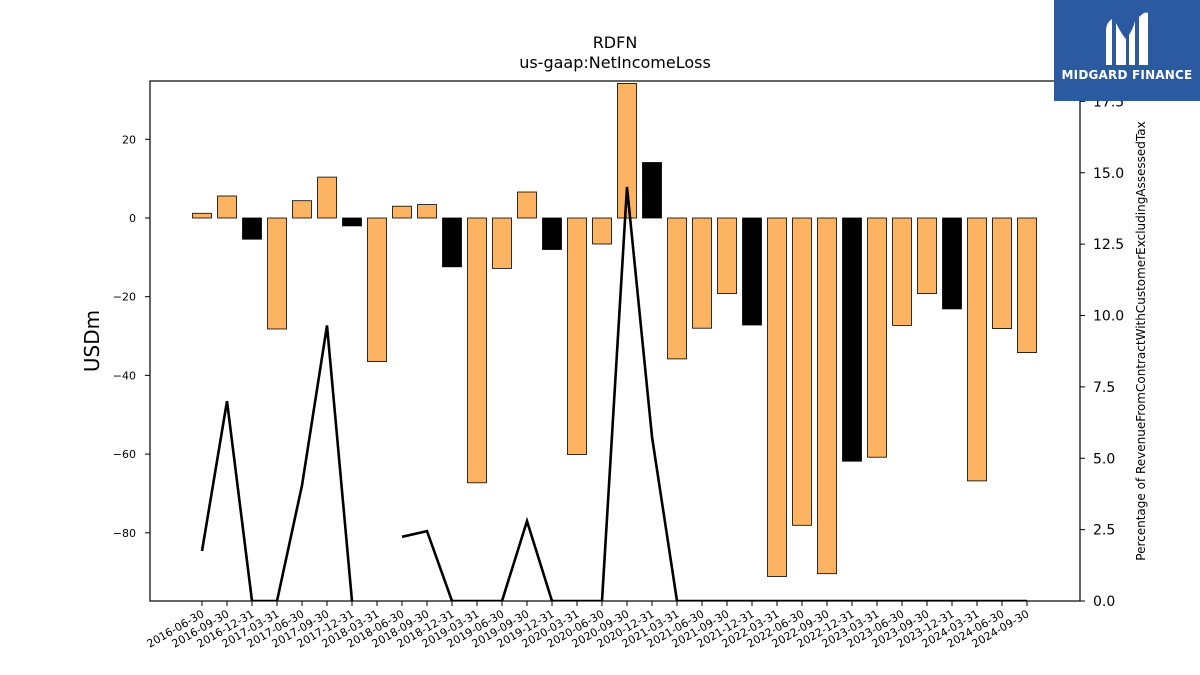 This screenshot has width=1200, height=675. I want to click on y-axis-label: USDm, so click(92, 341).